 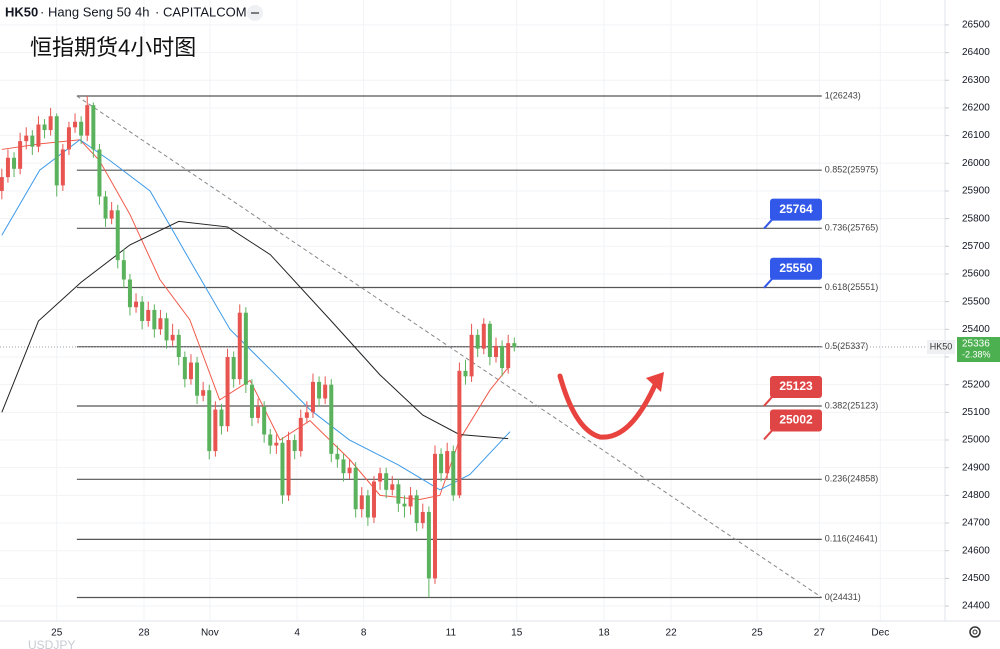 I want to click on y-tick-label: 25900, so click(x=976, y=191).